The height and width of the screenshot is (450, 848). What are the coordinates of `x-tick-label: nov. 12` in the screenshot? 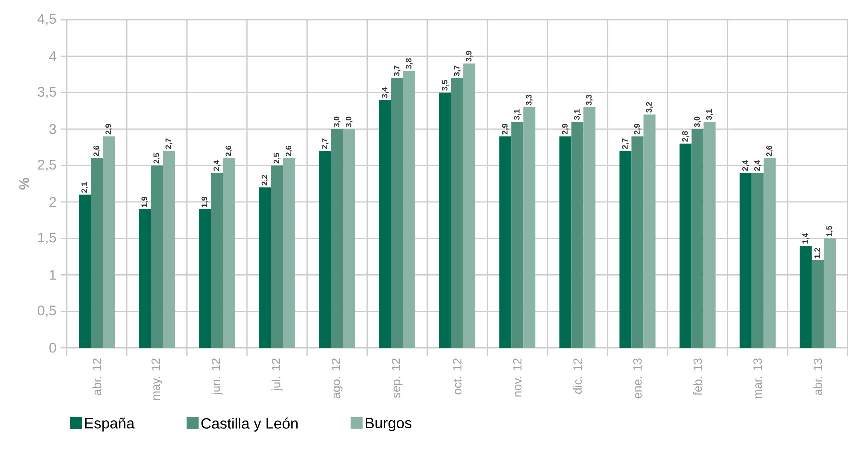 It's located at (517, 377).